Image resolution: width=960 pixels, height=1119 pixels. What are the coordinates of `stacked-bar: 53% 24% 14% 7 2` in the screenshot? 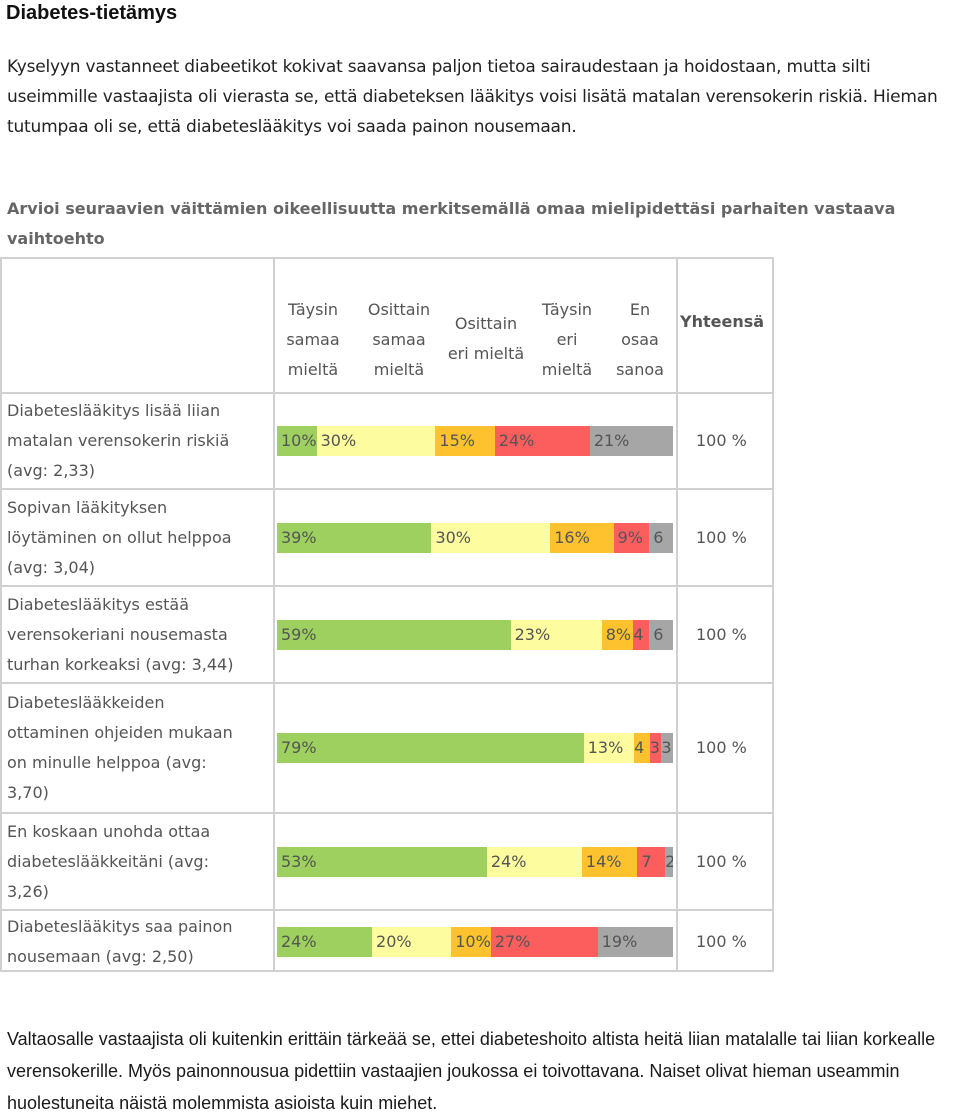 It's located at (475, 861).